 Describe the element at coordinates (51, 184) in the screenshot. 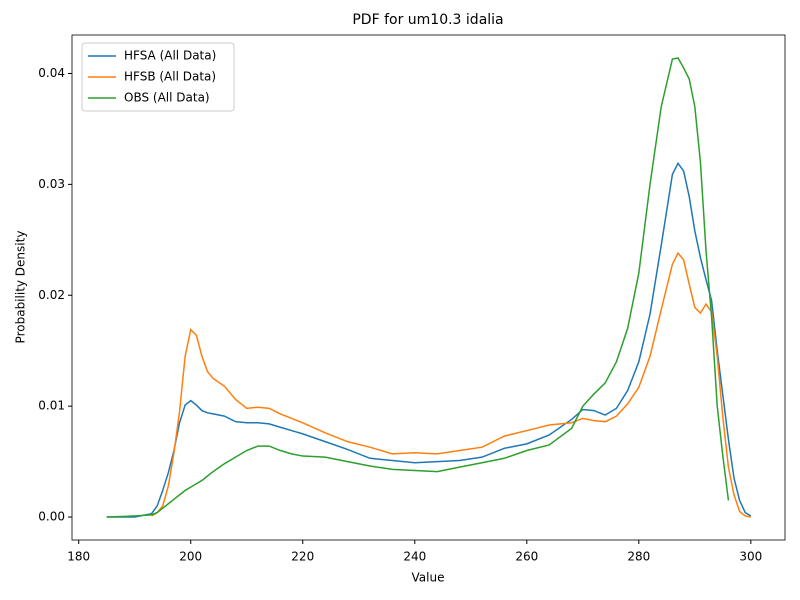

I see `y-tick-label: 0.03` at that location.